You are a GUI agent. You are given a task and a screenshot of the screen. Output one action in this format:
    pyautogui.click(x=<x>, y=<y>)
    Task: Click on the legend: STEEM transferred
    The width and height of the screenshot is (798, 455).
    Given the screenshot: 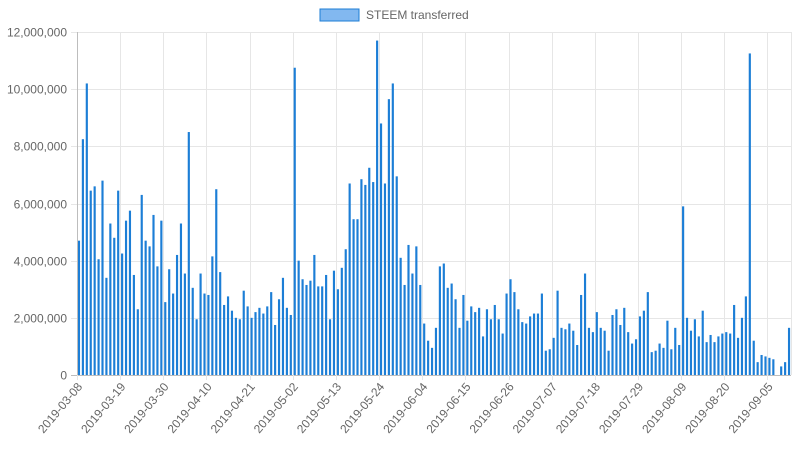 What is the action you would take?
    pyautogui.click(x=394, y=15)
    